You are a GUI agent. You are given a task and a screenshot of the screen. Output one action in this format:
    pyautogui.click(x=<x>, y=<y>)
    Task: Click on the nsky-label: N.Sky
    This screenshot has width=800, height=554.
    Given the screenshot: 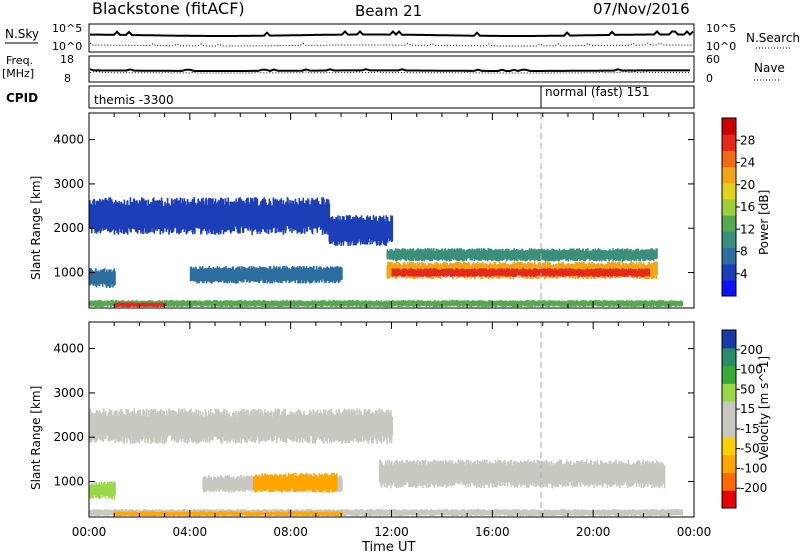 What is the action you would take?
    pyautogui.click(x=22, y=34)
    